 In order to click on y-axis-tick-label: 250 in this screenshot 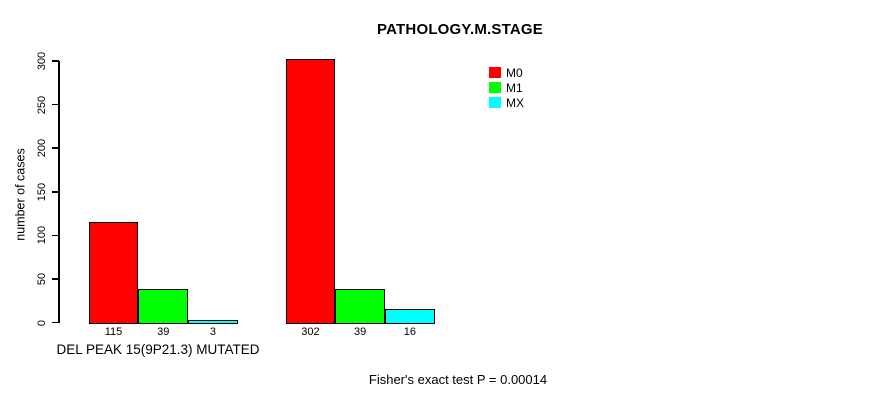, I will do `click(42, 104)`.